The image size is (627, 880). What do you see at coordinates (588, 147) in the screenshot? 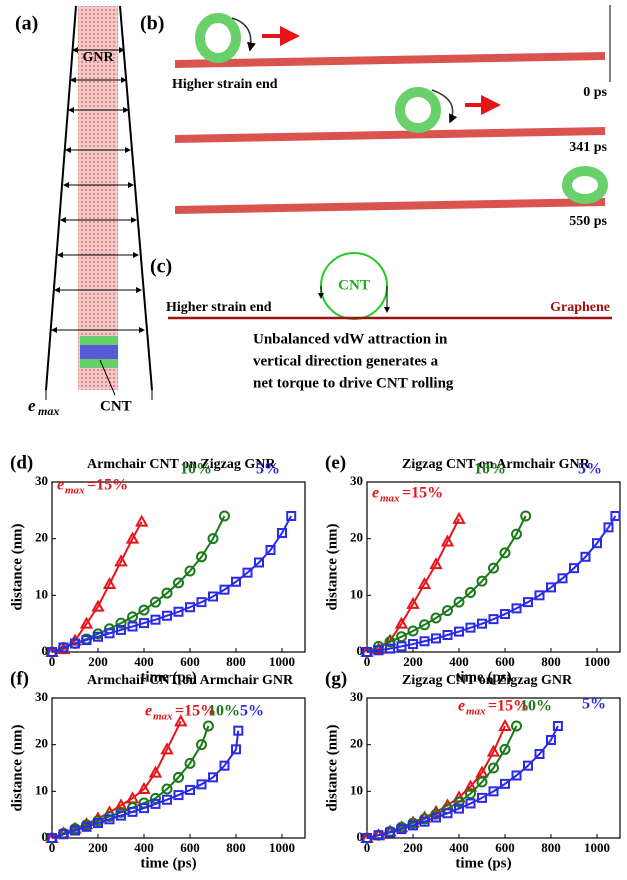
I see `time-label: 341 ps` at bounding box center [588, 147].